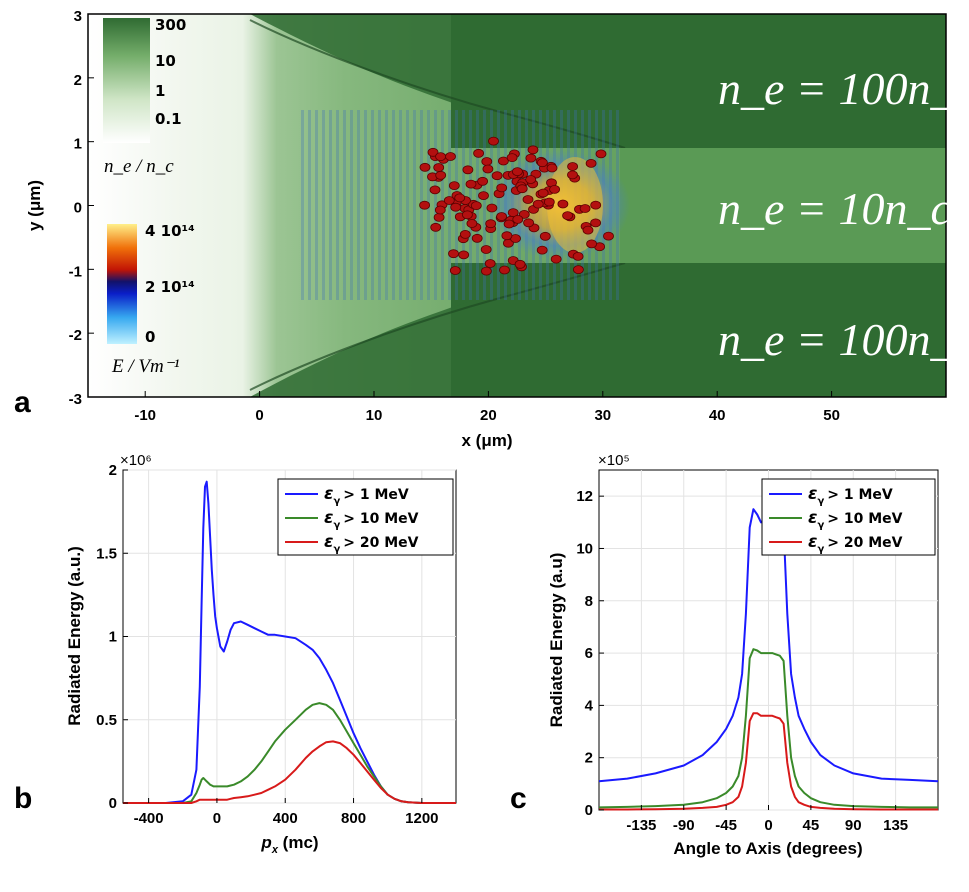 This screenshot has height=892, width=969. Describe the element at coordinates (834, 208) in the screenshot. I see `annotation-middle: n_e = 10n_c` at that location.